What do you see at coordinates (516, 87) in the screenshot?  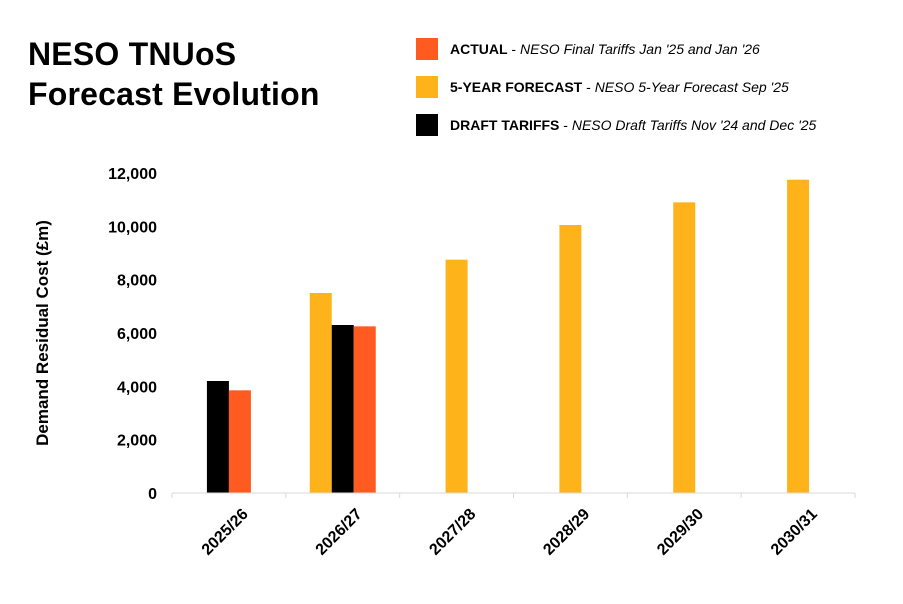 I see `legend-name-forecast: 5-YEAR FORECAST` at bounding box center [516, 87].